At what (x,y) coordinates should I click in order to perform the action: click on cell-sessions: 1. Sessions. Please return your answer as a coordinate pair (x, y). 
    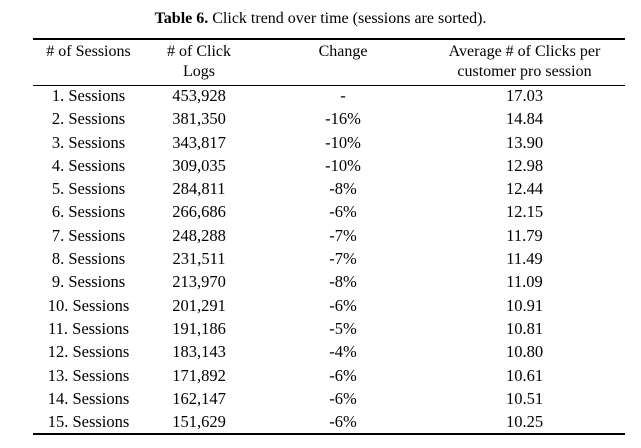
    Looking at the image, I should click on (88, 95).